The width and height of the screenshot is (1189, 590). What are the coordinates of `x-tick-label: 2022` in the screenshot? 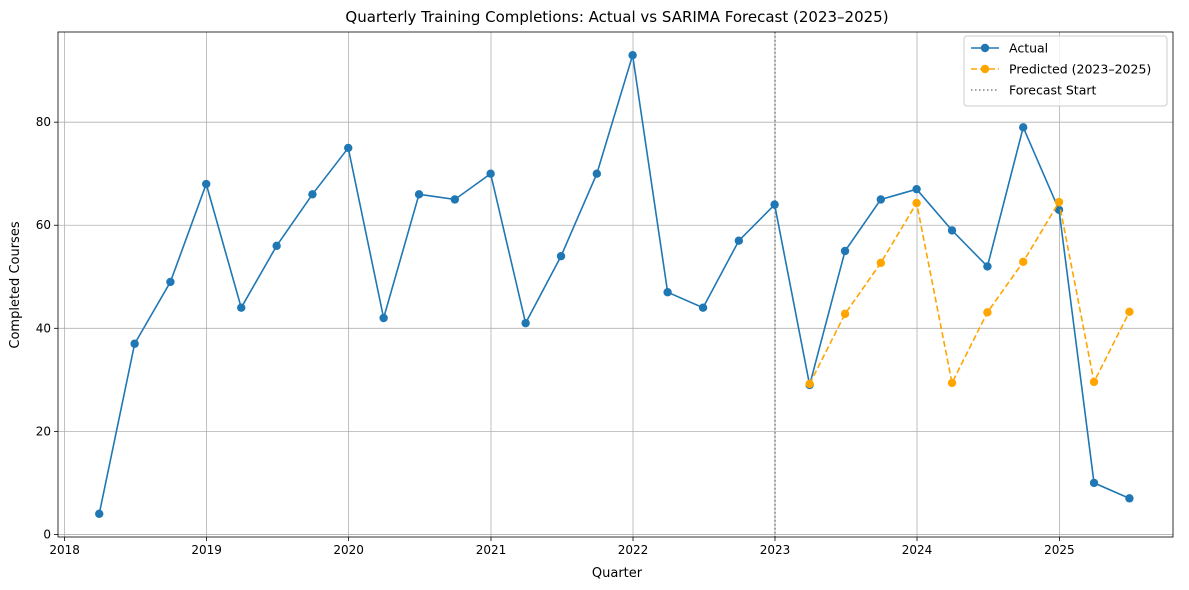 It's located at (633, 550).